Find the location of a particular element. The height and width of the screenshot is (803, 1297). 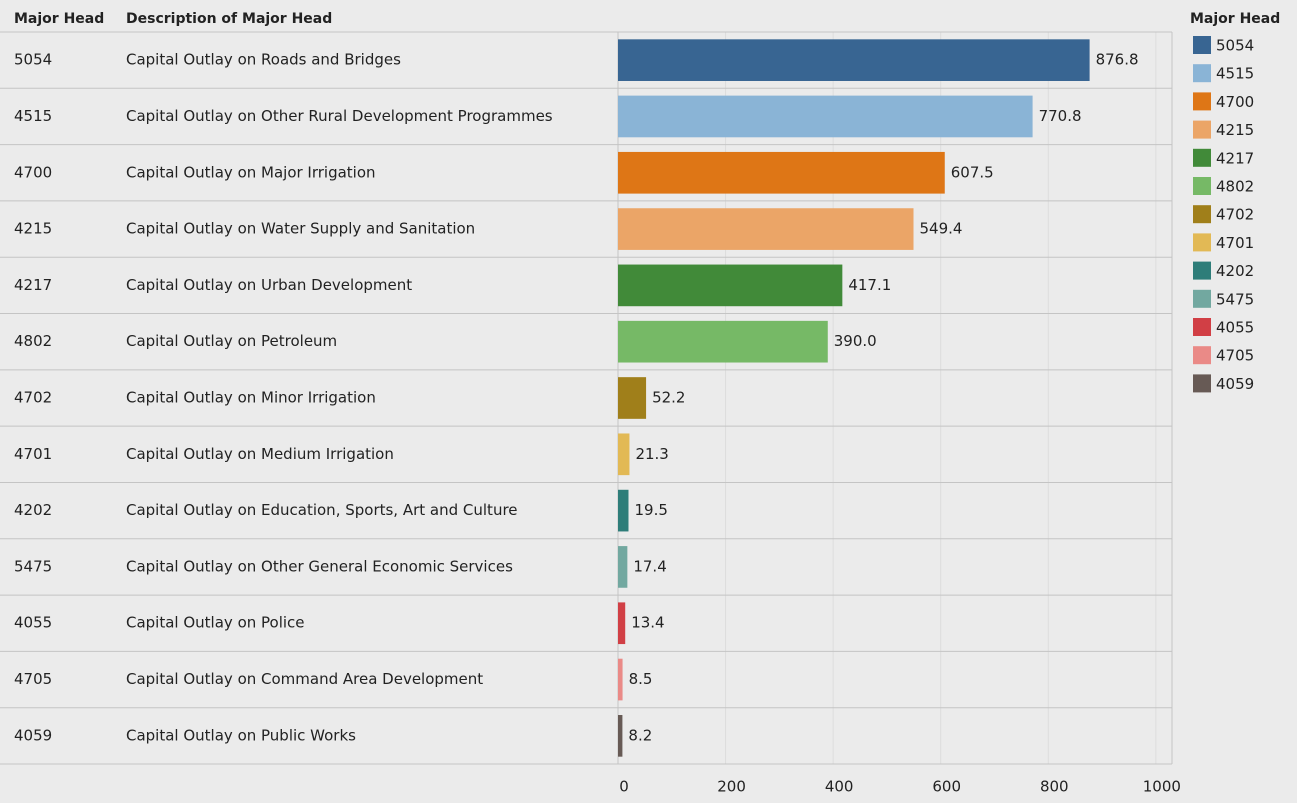

legend-label: 4055 is located at coordinates (1235, 328).